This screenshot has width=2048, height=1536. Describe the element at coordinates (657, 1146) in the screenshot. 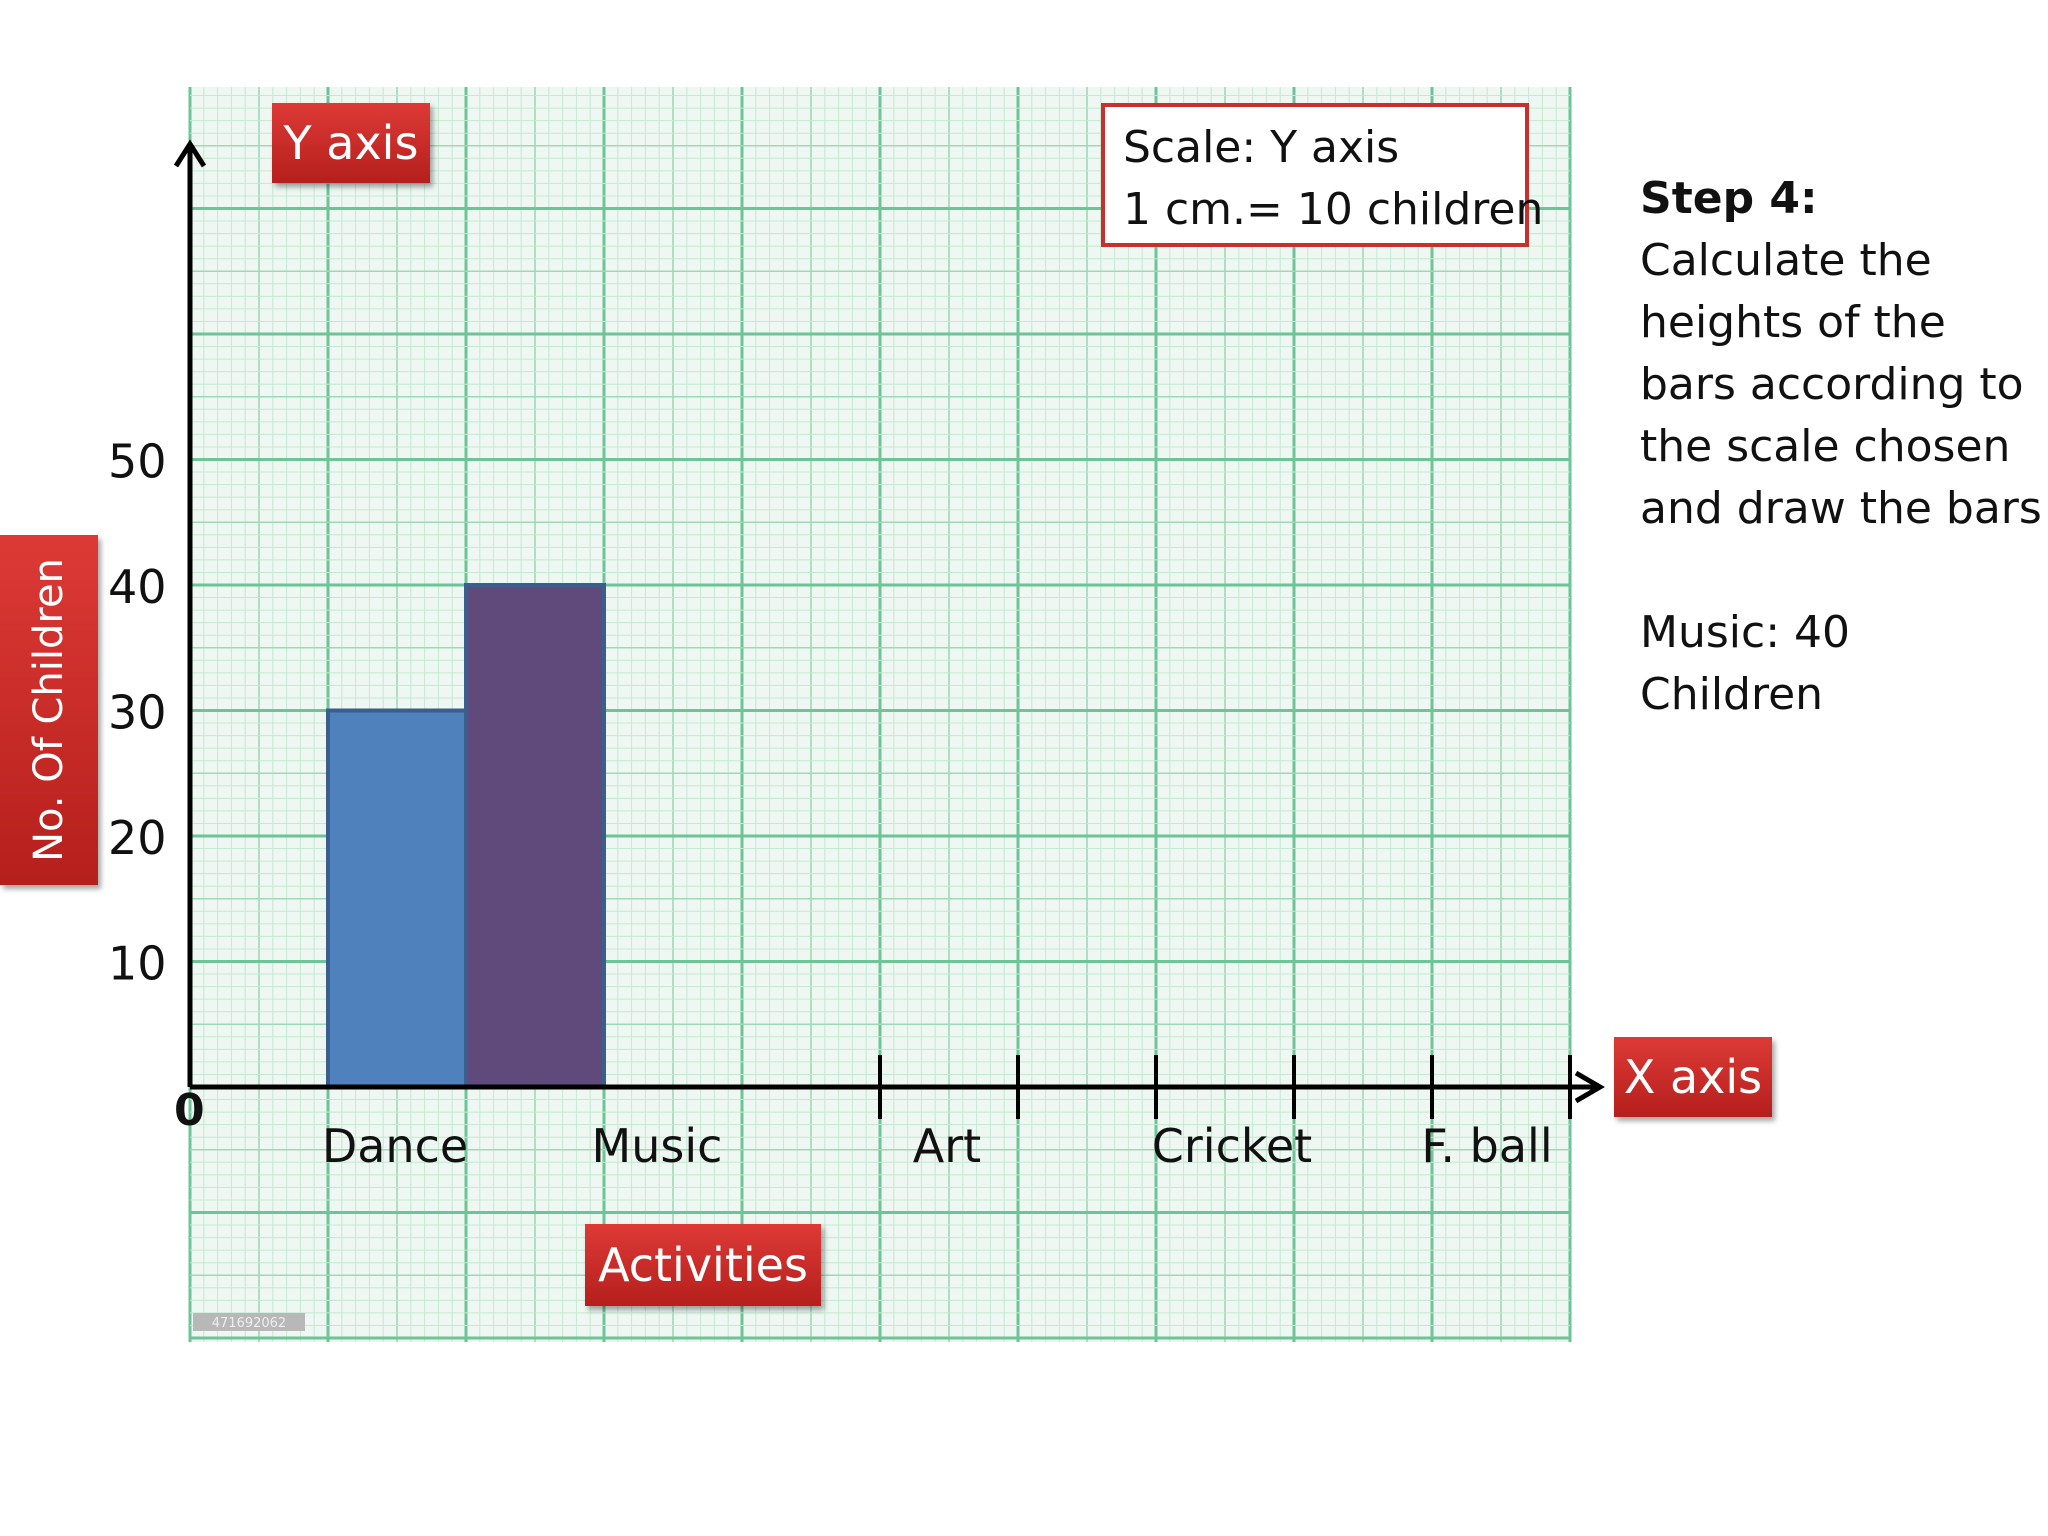

I see `x-tick-label: Music` at that location.